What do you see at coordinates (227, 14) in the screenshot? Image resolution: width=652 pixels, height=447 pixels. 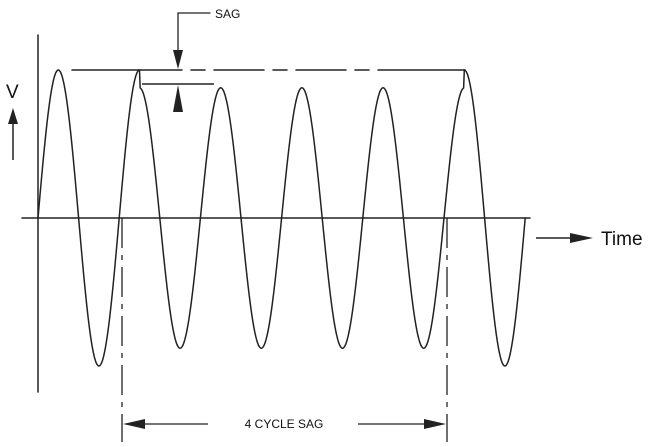 I see `sag-label: SAG` at bounding box center [227, 14].